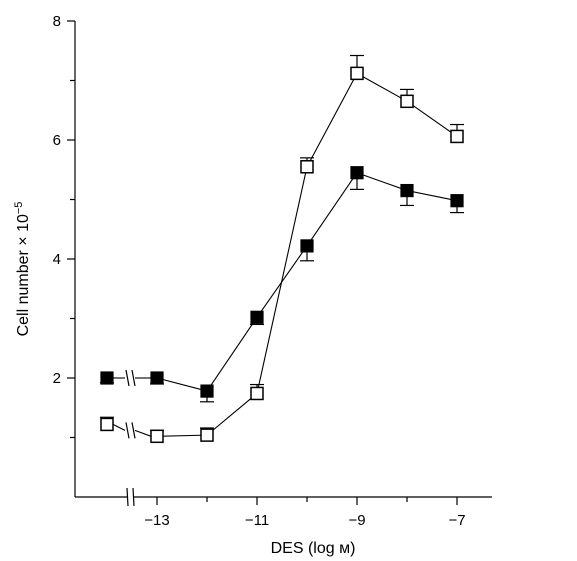  I want to click on x-tick-label: −9, so click(356, 520).